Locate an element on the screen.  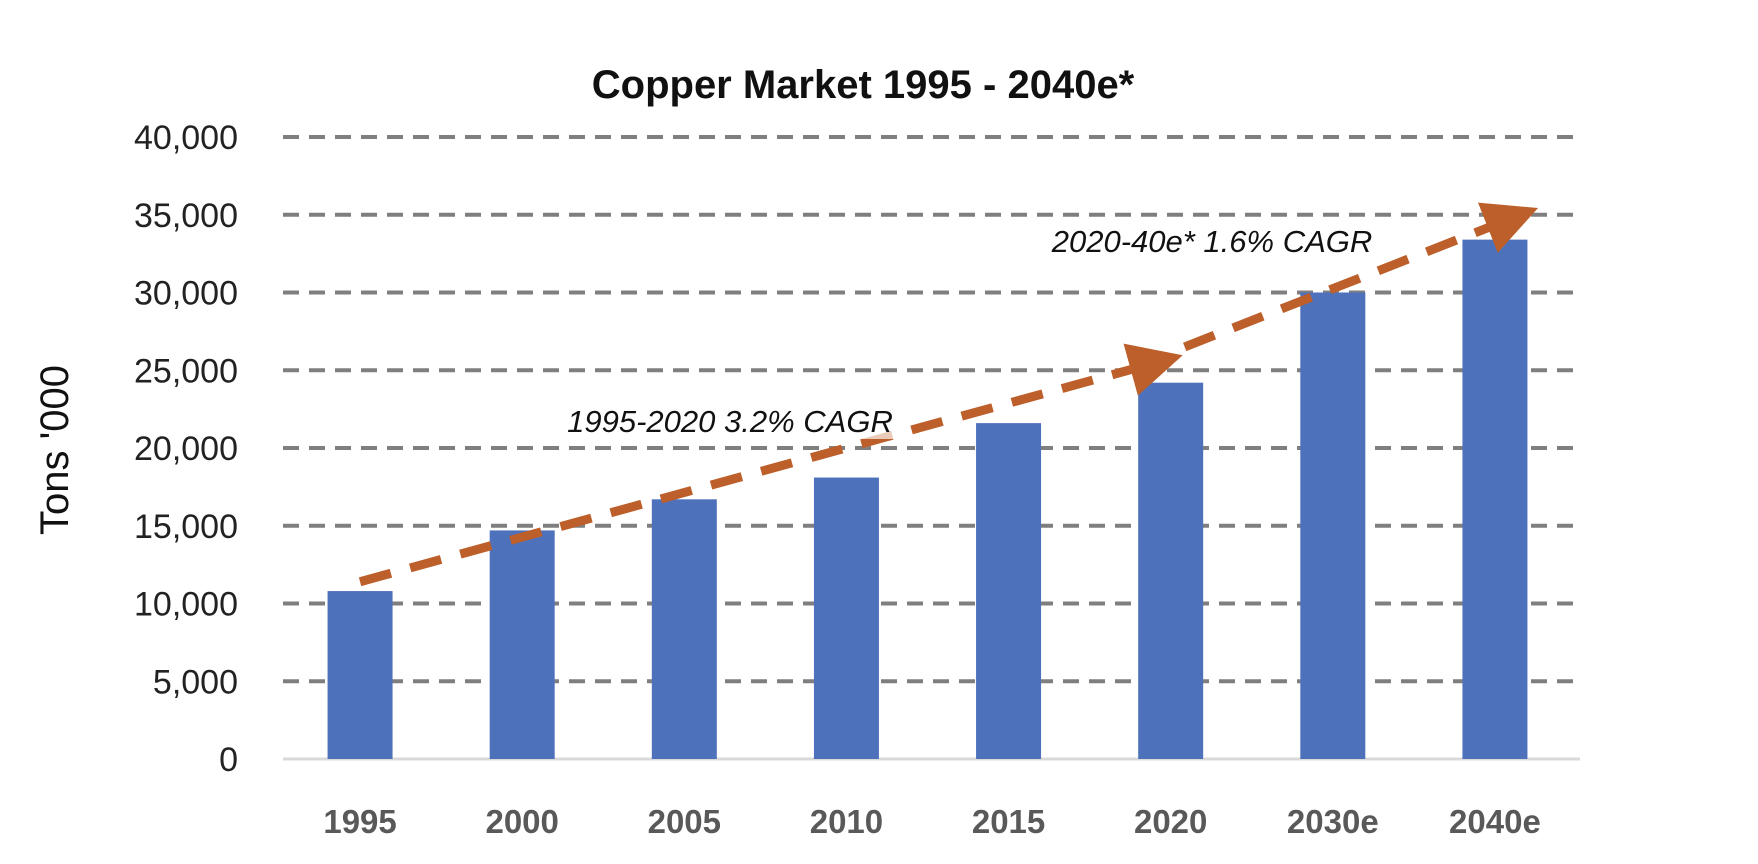
cagr-annotation: 1995-2020 3.2% CAGR is located at coordinates (730, 421).